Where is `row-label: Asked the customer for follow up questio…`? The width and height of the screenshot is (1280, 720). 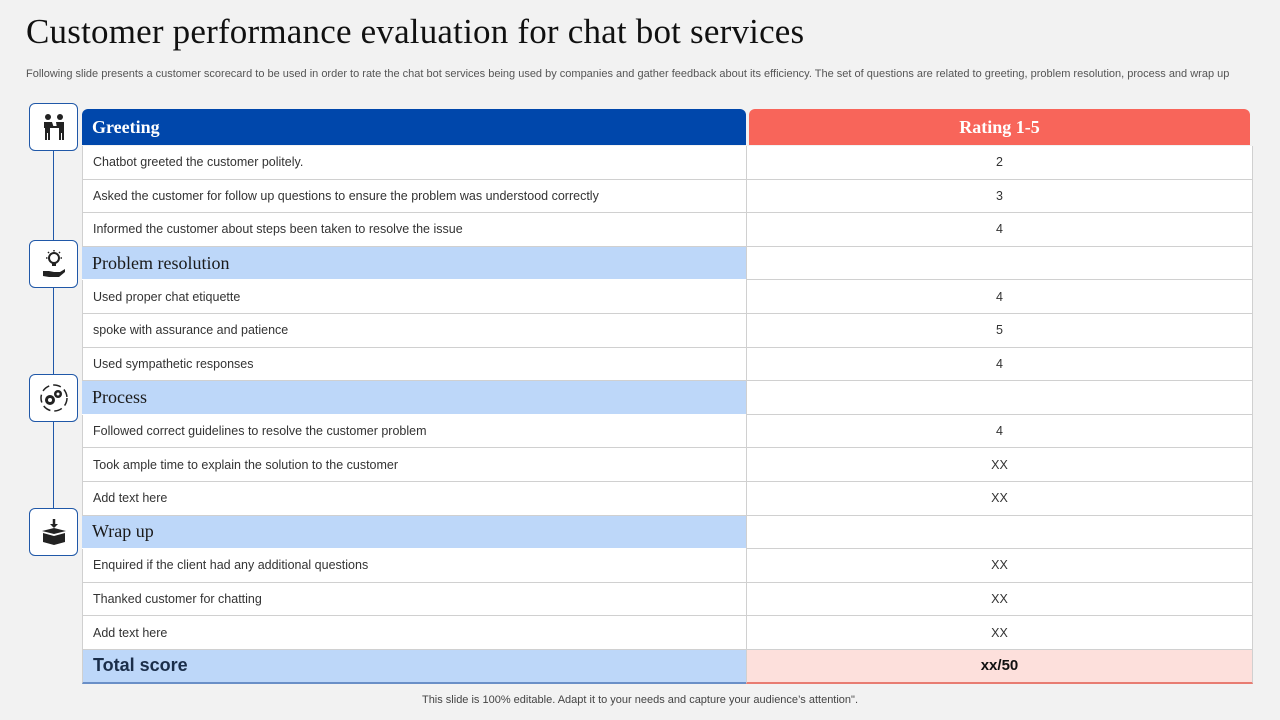
row-label: Asked the customer for follow up questio… is located at coordinates (414, 196).